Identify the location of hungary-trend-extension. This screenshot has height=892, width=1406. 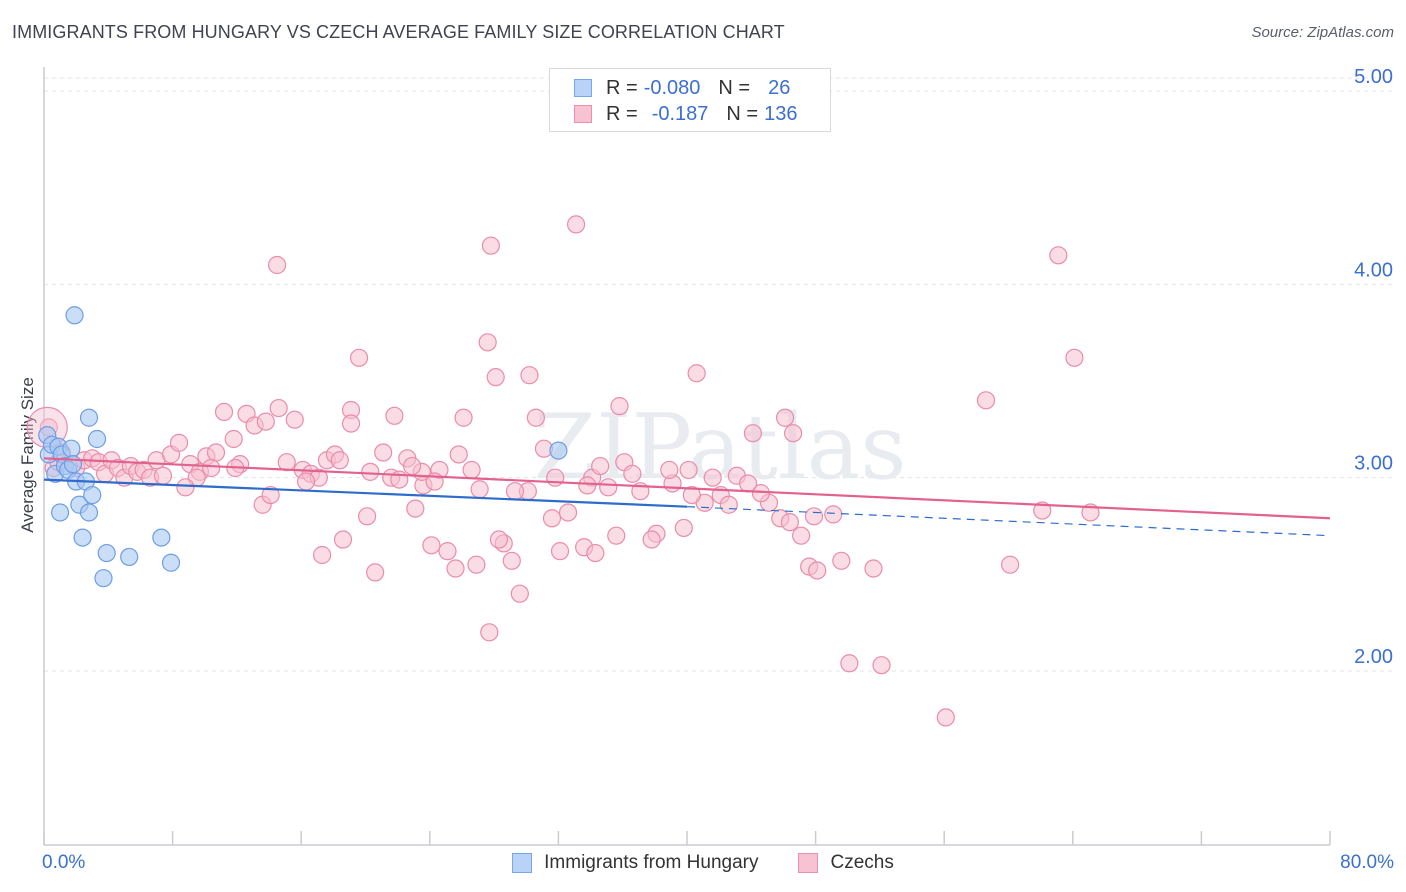
(1008, 521).